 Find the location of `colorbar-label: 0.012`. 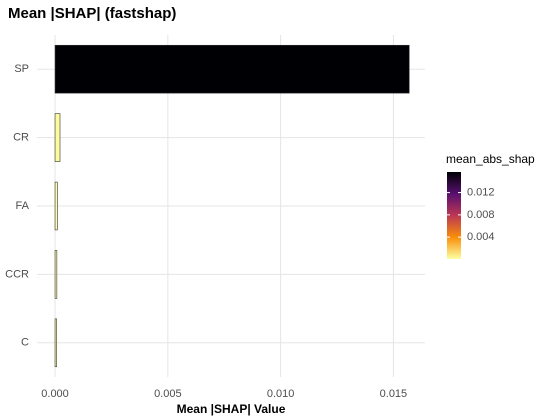

colorbar-label: 0.012 is located at coordinates (481, 193).